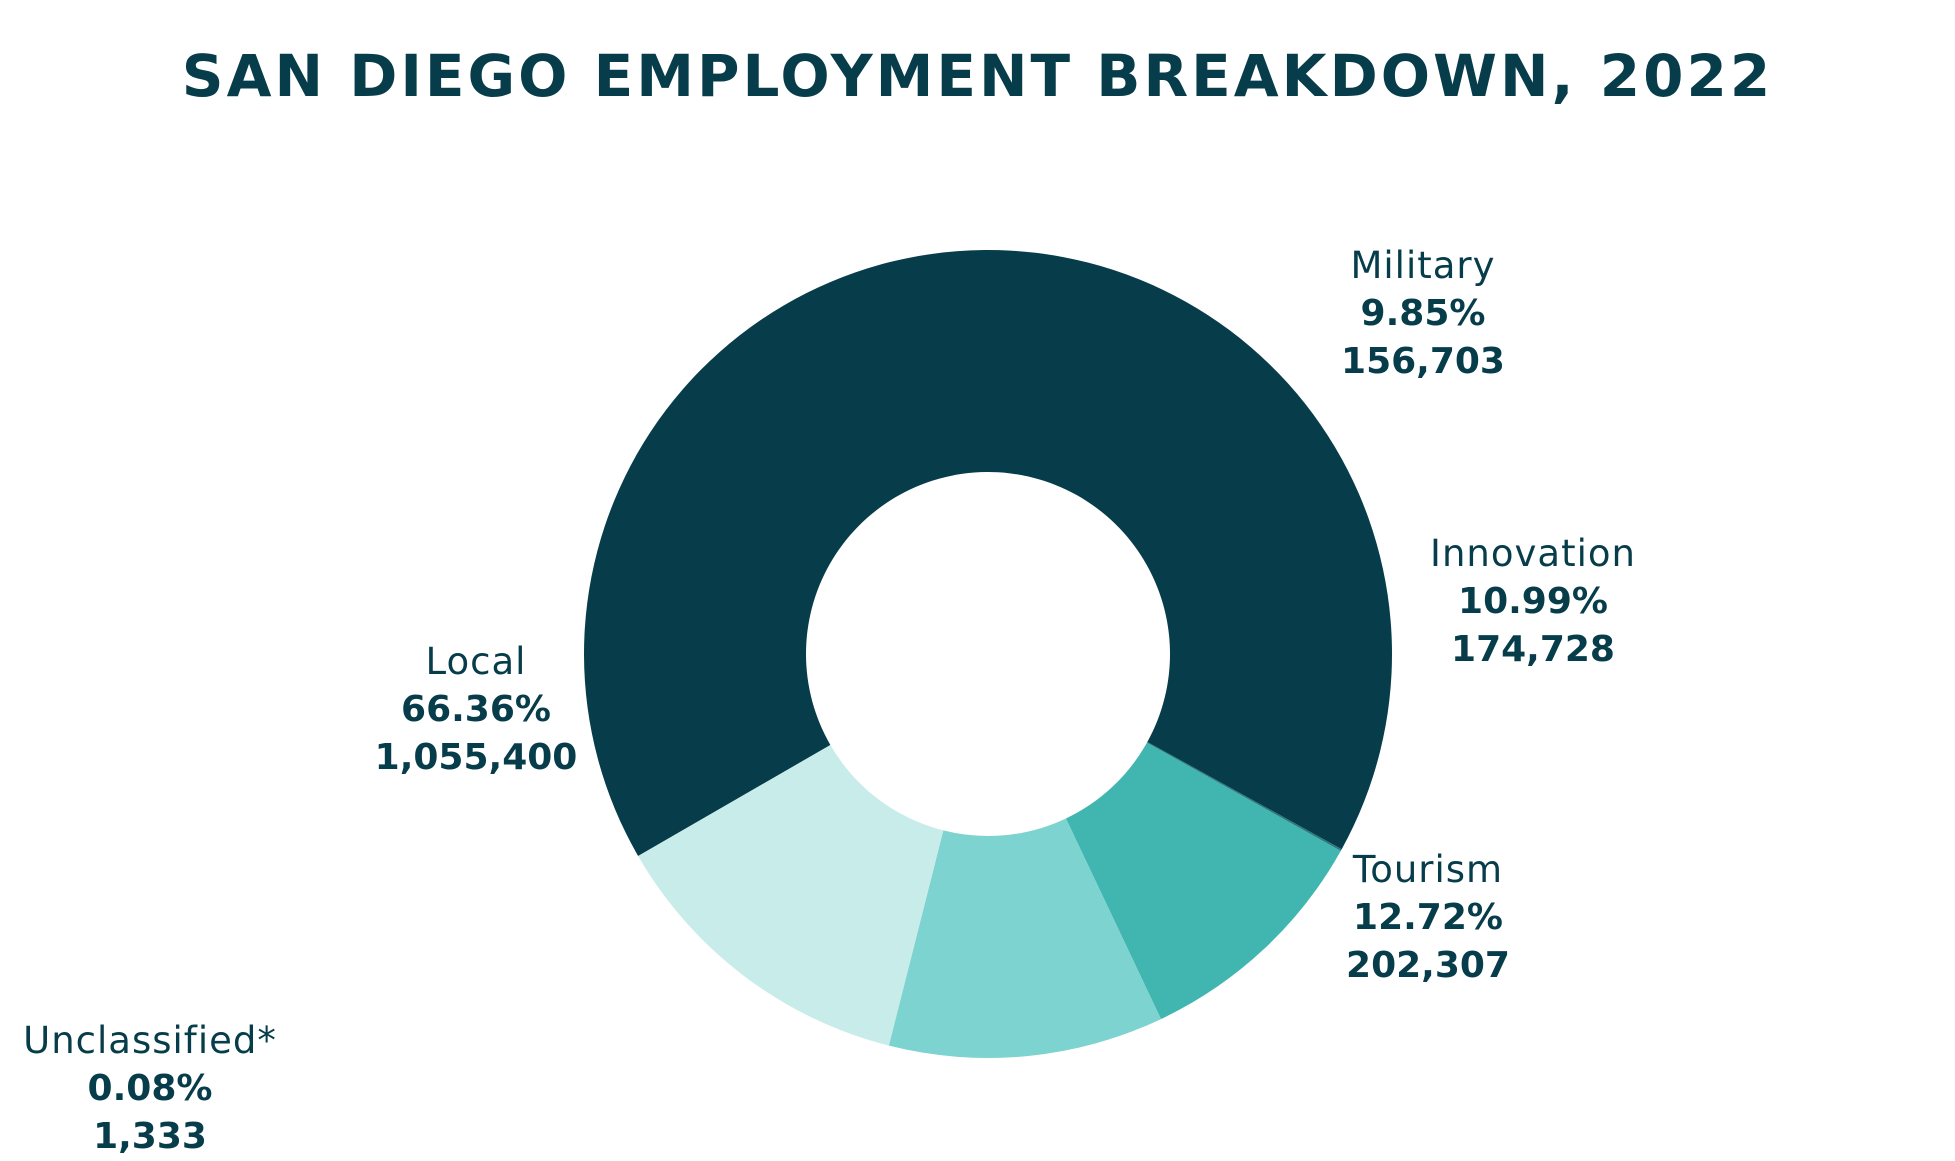  I want to click on slice-label-name: Innovation, so click(1533, 553).